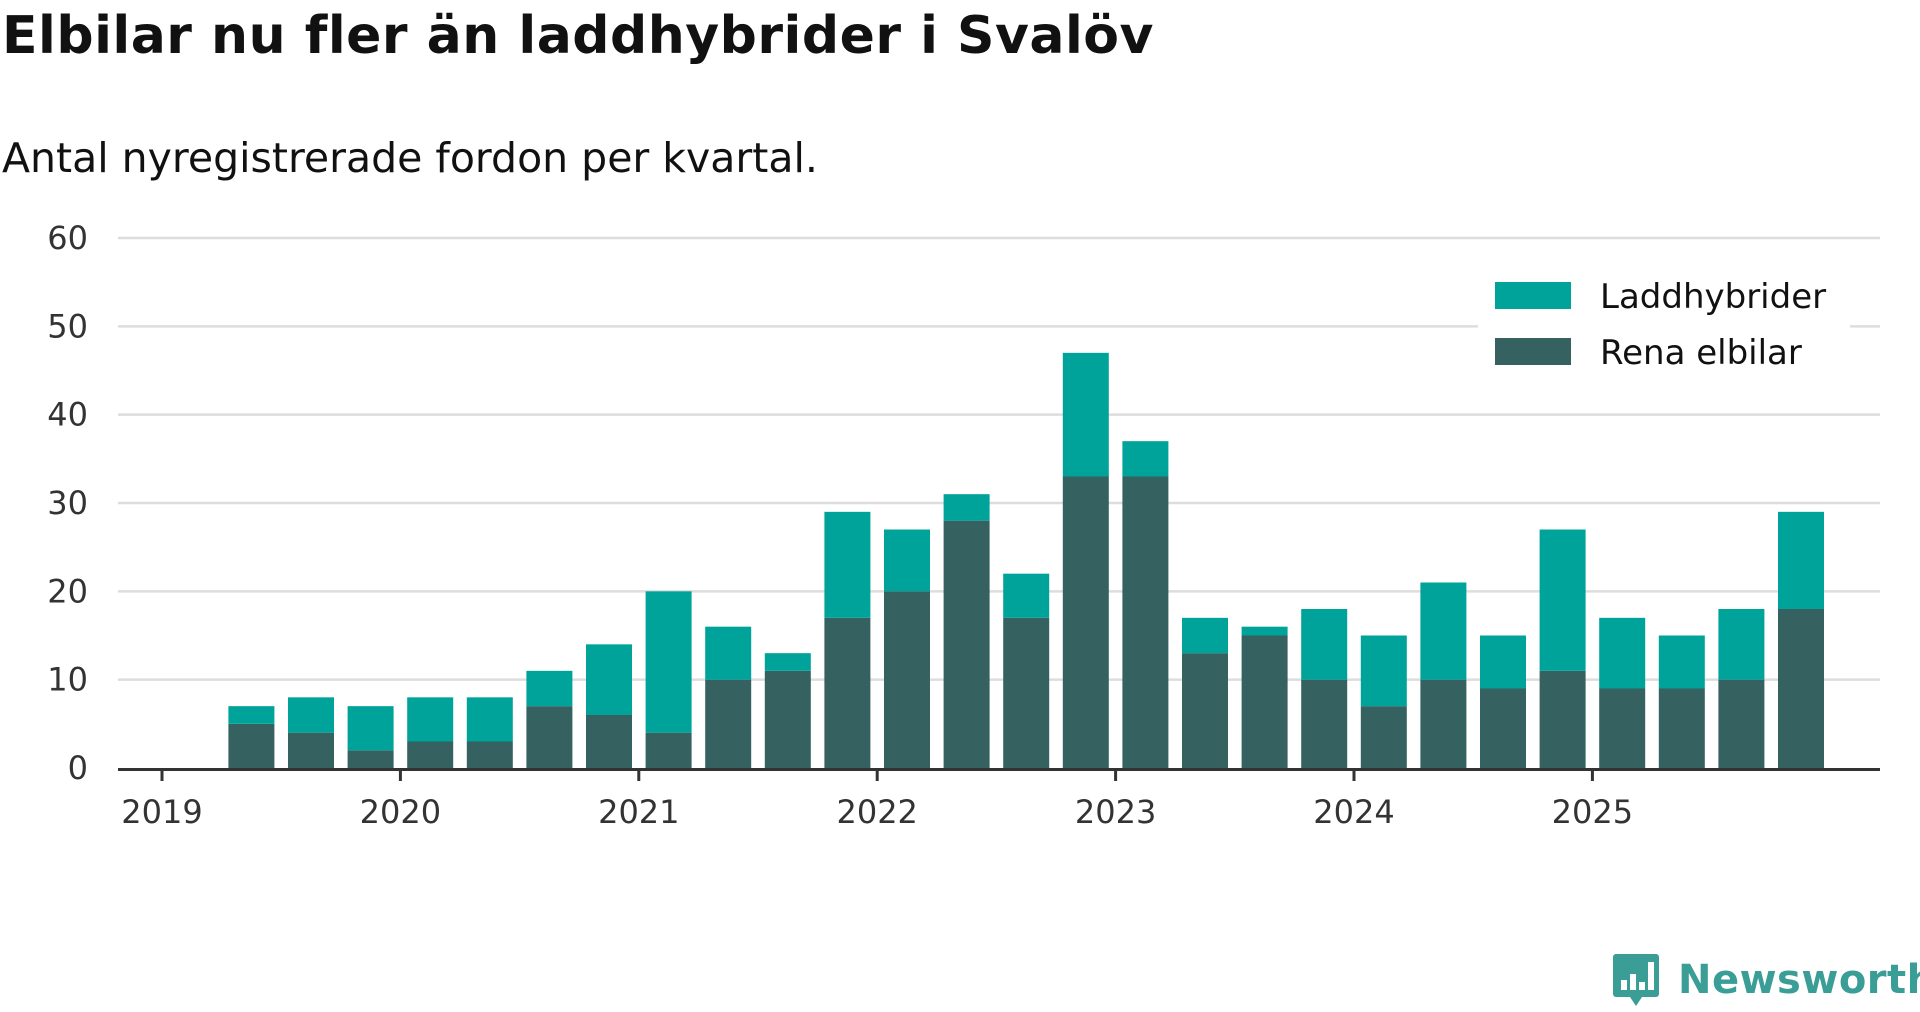 This screenshot has width=1920, height=1012. What do you see at coordinates (1592, 812) in the screenshot?
I see `x-tick-label: 2025` at bounding box center [1592, 812].